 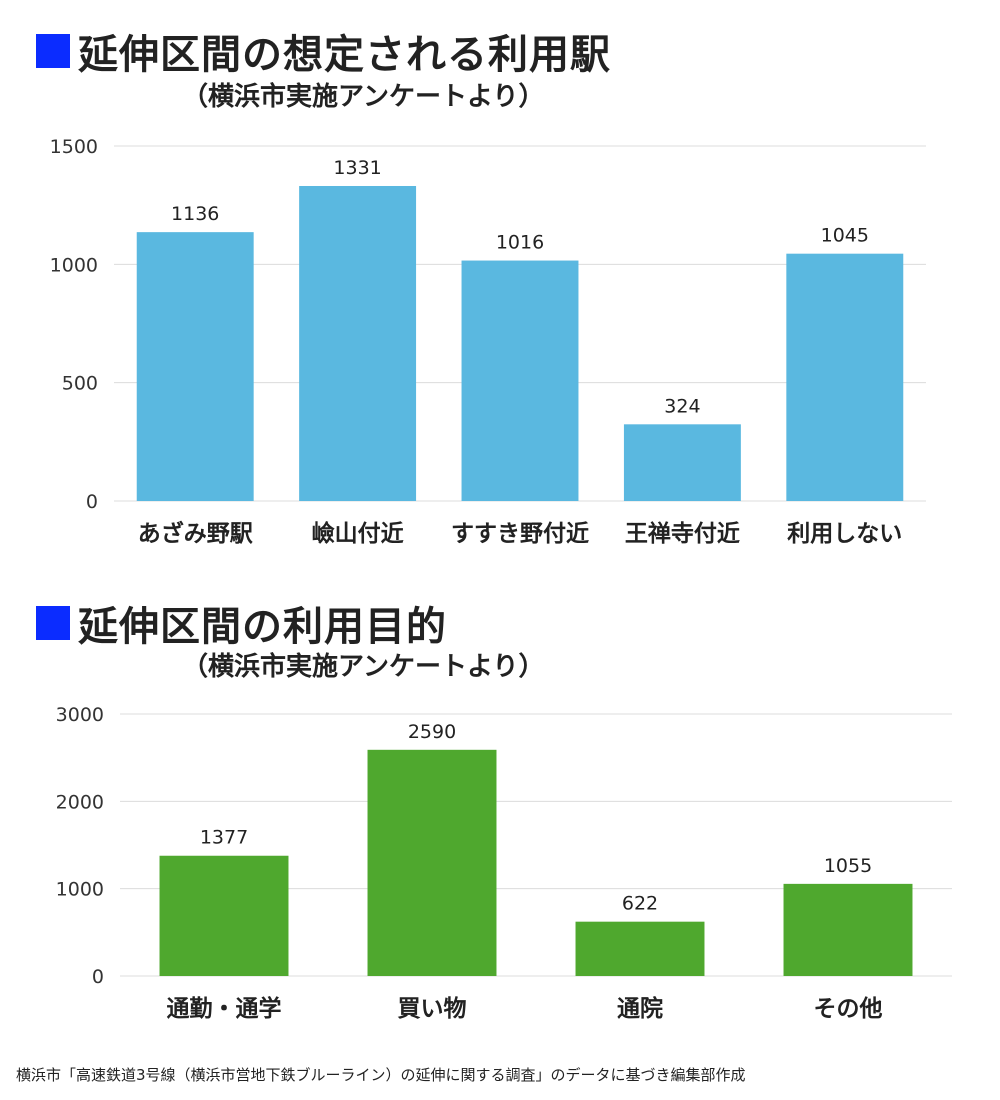 What do you see at coordinates (357, 168) in the screenshot?
I see `data-label: 1331` at bounding box center [357, 168].